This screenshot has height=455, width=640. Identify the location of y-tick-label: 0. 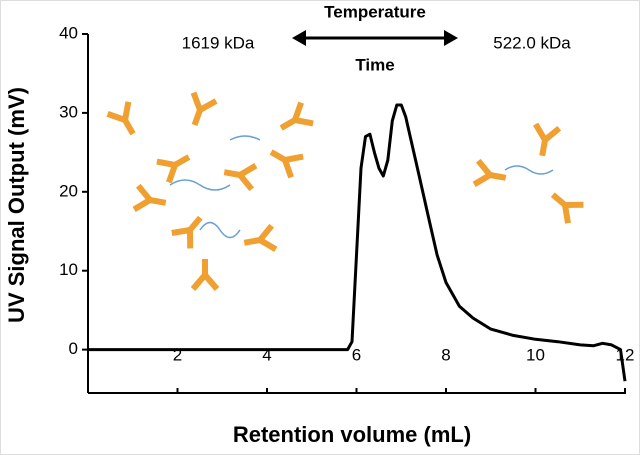
(73, 348).